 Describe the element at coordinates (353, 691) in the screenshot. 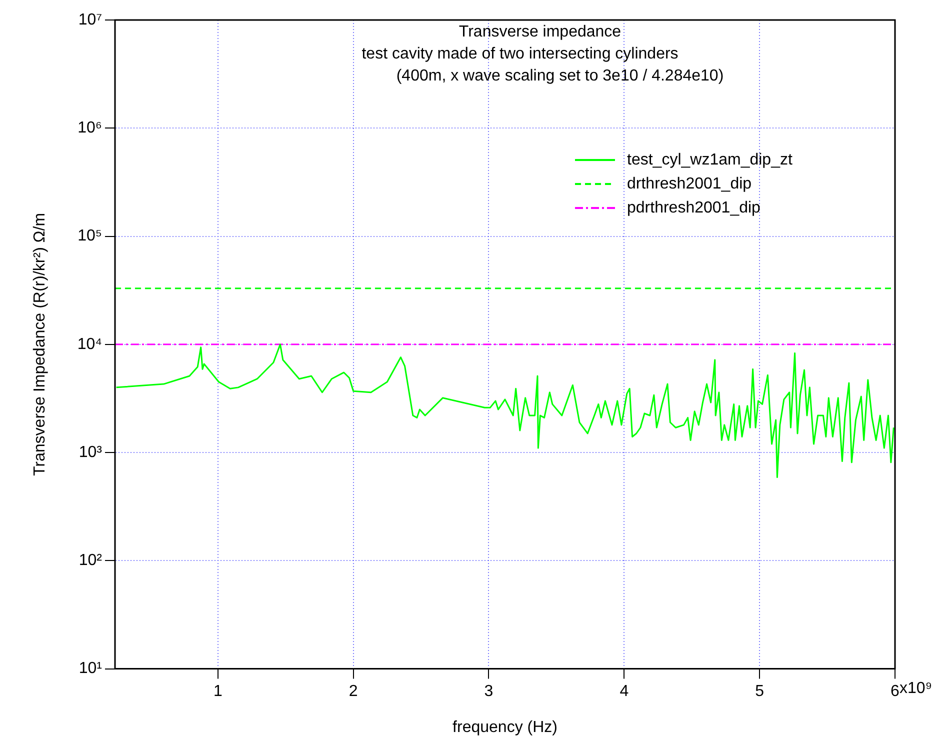

I see `x-tick-label: 2` at that location.